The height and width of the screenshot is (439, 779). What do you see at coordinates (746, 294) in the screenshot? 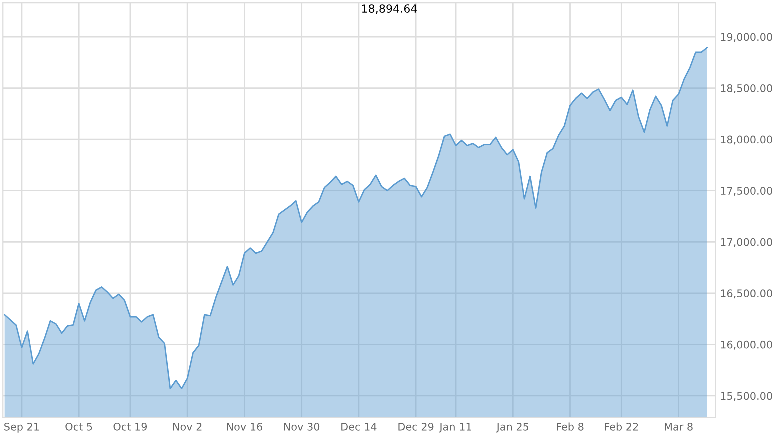
I see `y-tick-label: 16,500.00` at bounding box center [746, 294].